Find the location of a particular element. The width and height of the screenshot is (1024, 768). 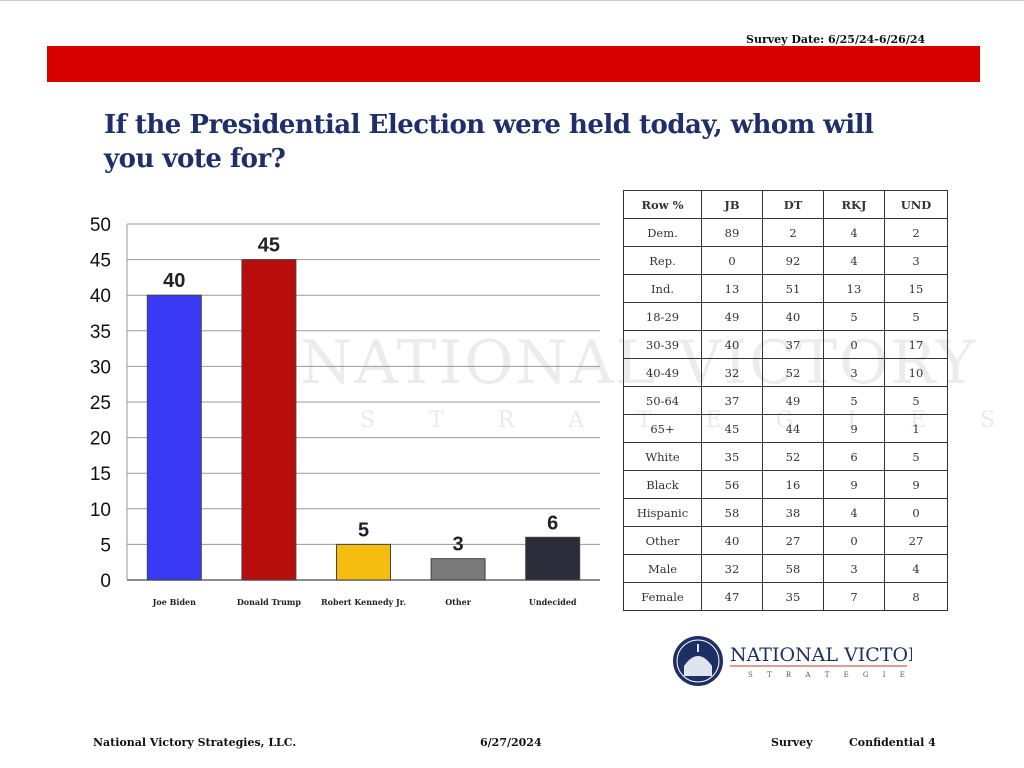

y-tick-label: 30 is located at coordinates (100, 367).